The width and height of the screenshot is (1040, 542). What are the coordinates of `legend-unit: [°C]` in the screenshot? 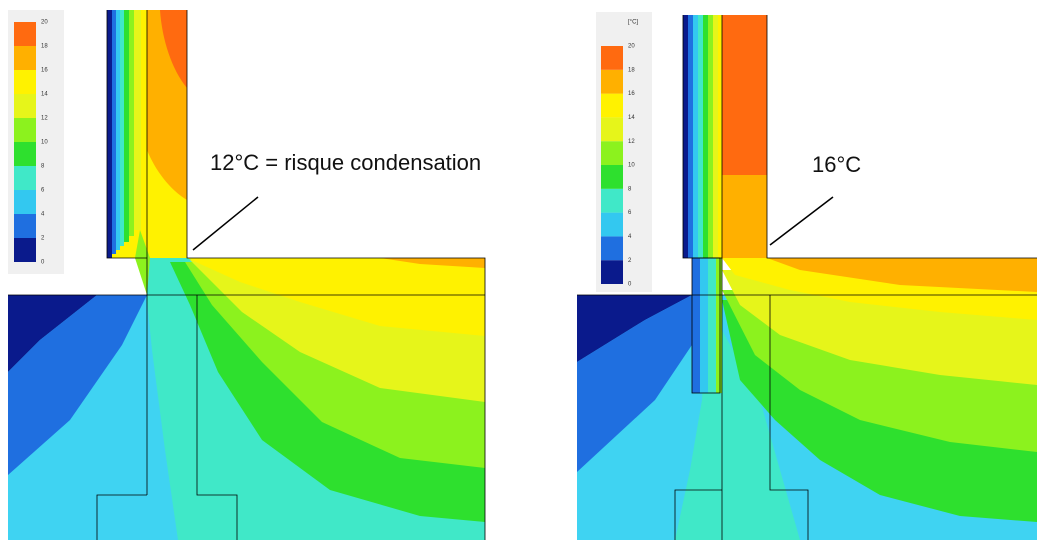 It's located at (633, 23).